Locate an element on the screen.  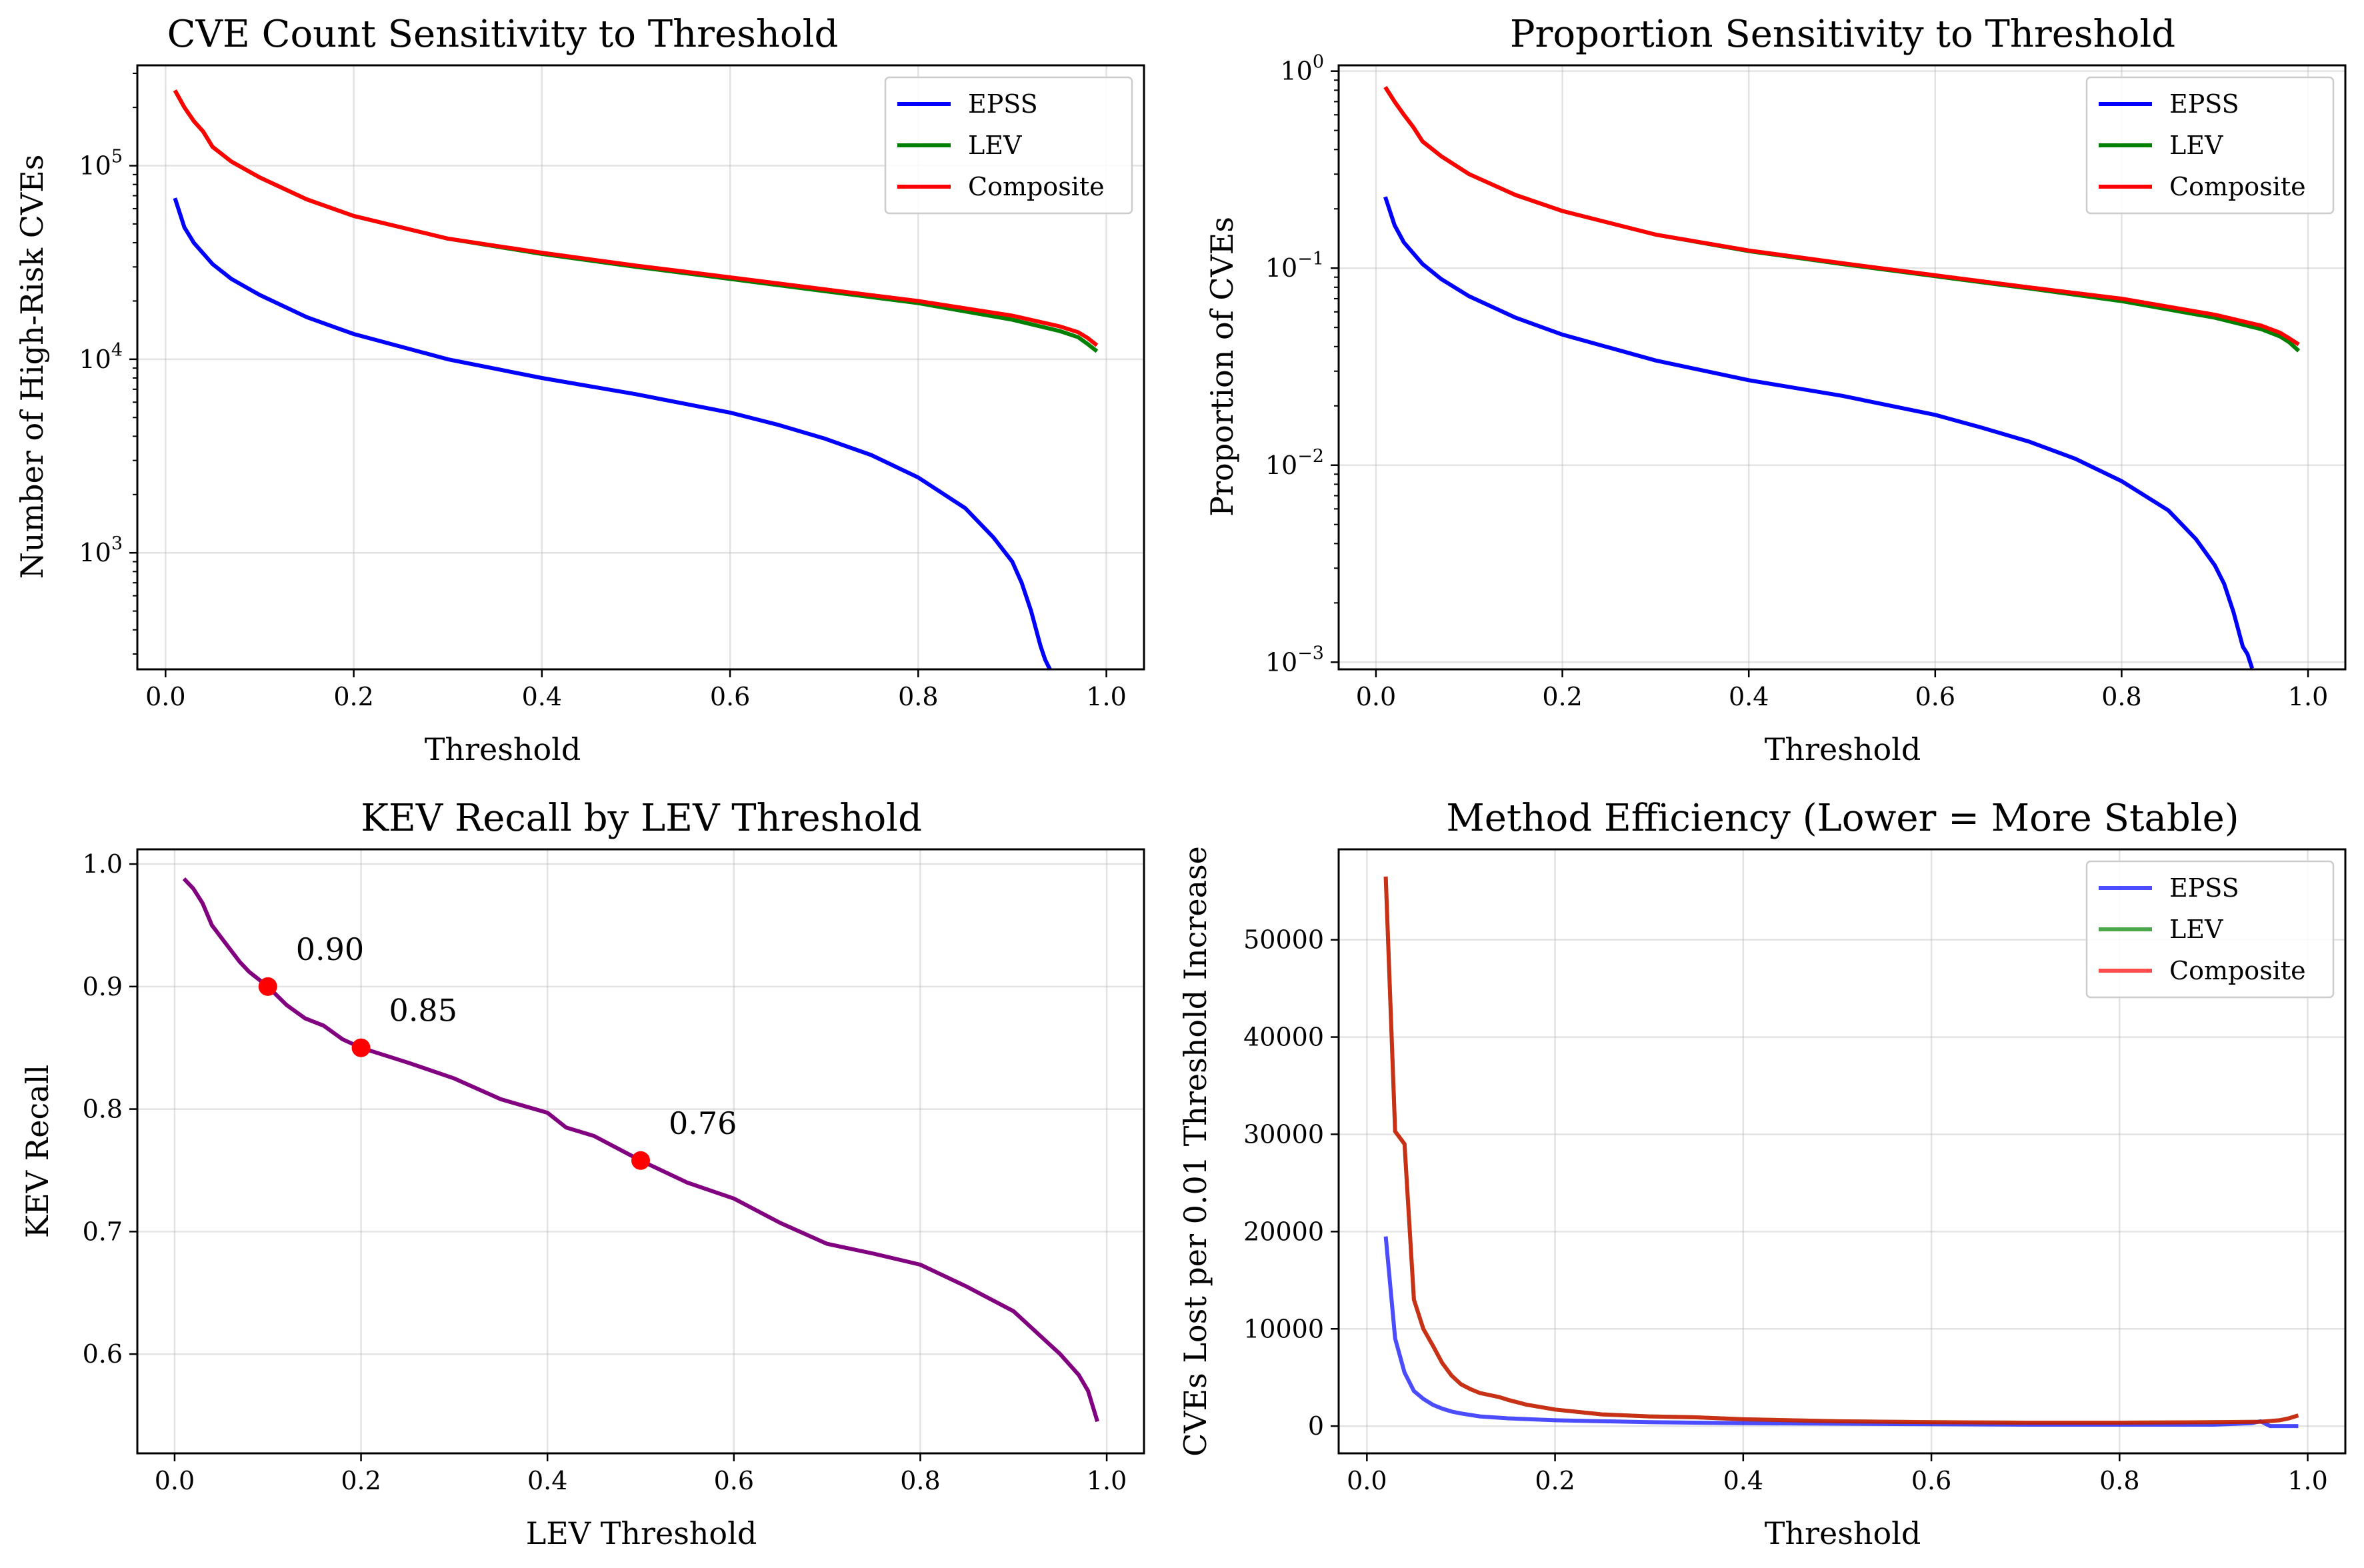
panel-proportion-series is located at coordinates (1842, 377).